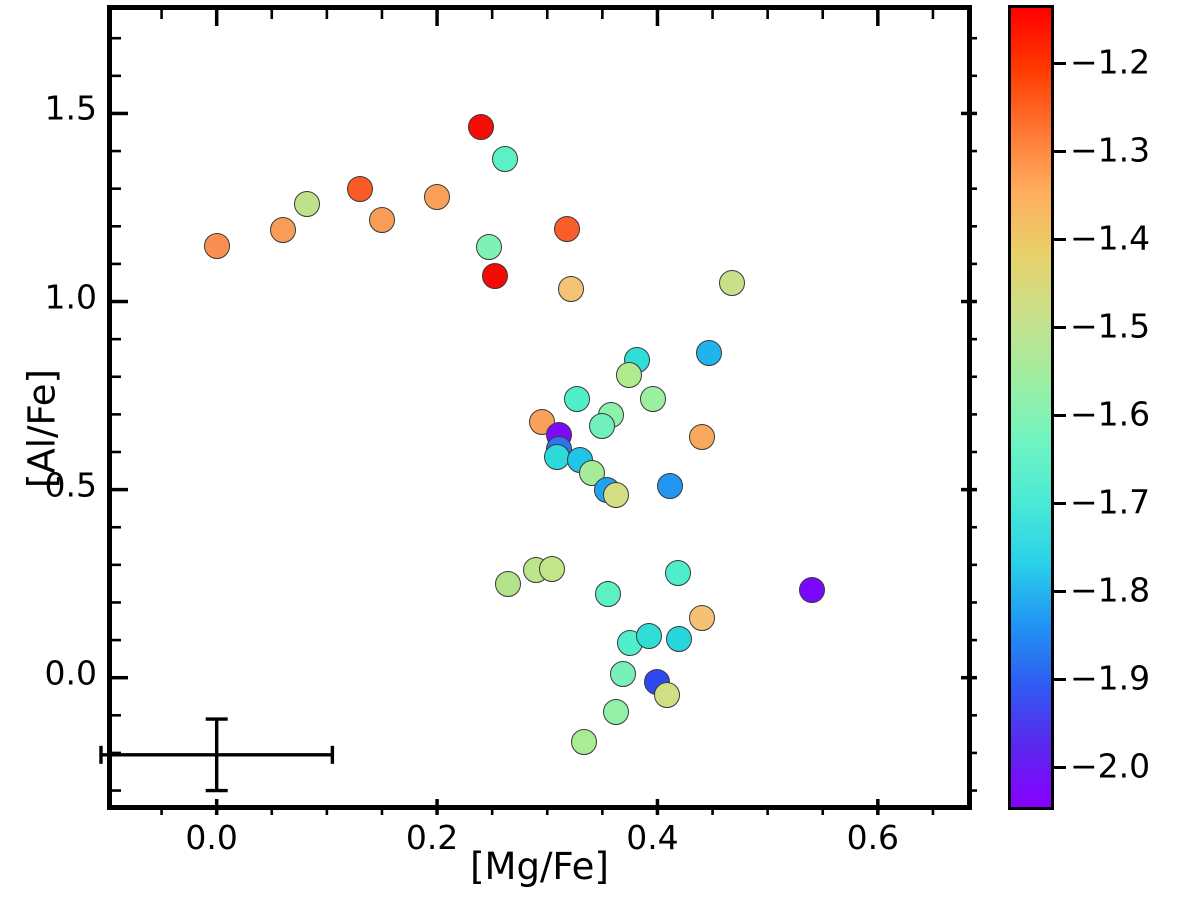  What do you see at coordinates (211, 837) in the screenshot?
I see `x-tick-label: 0.0` at bounding box center [211, 837].